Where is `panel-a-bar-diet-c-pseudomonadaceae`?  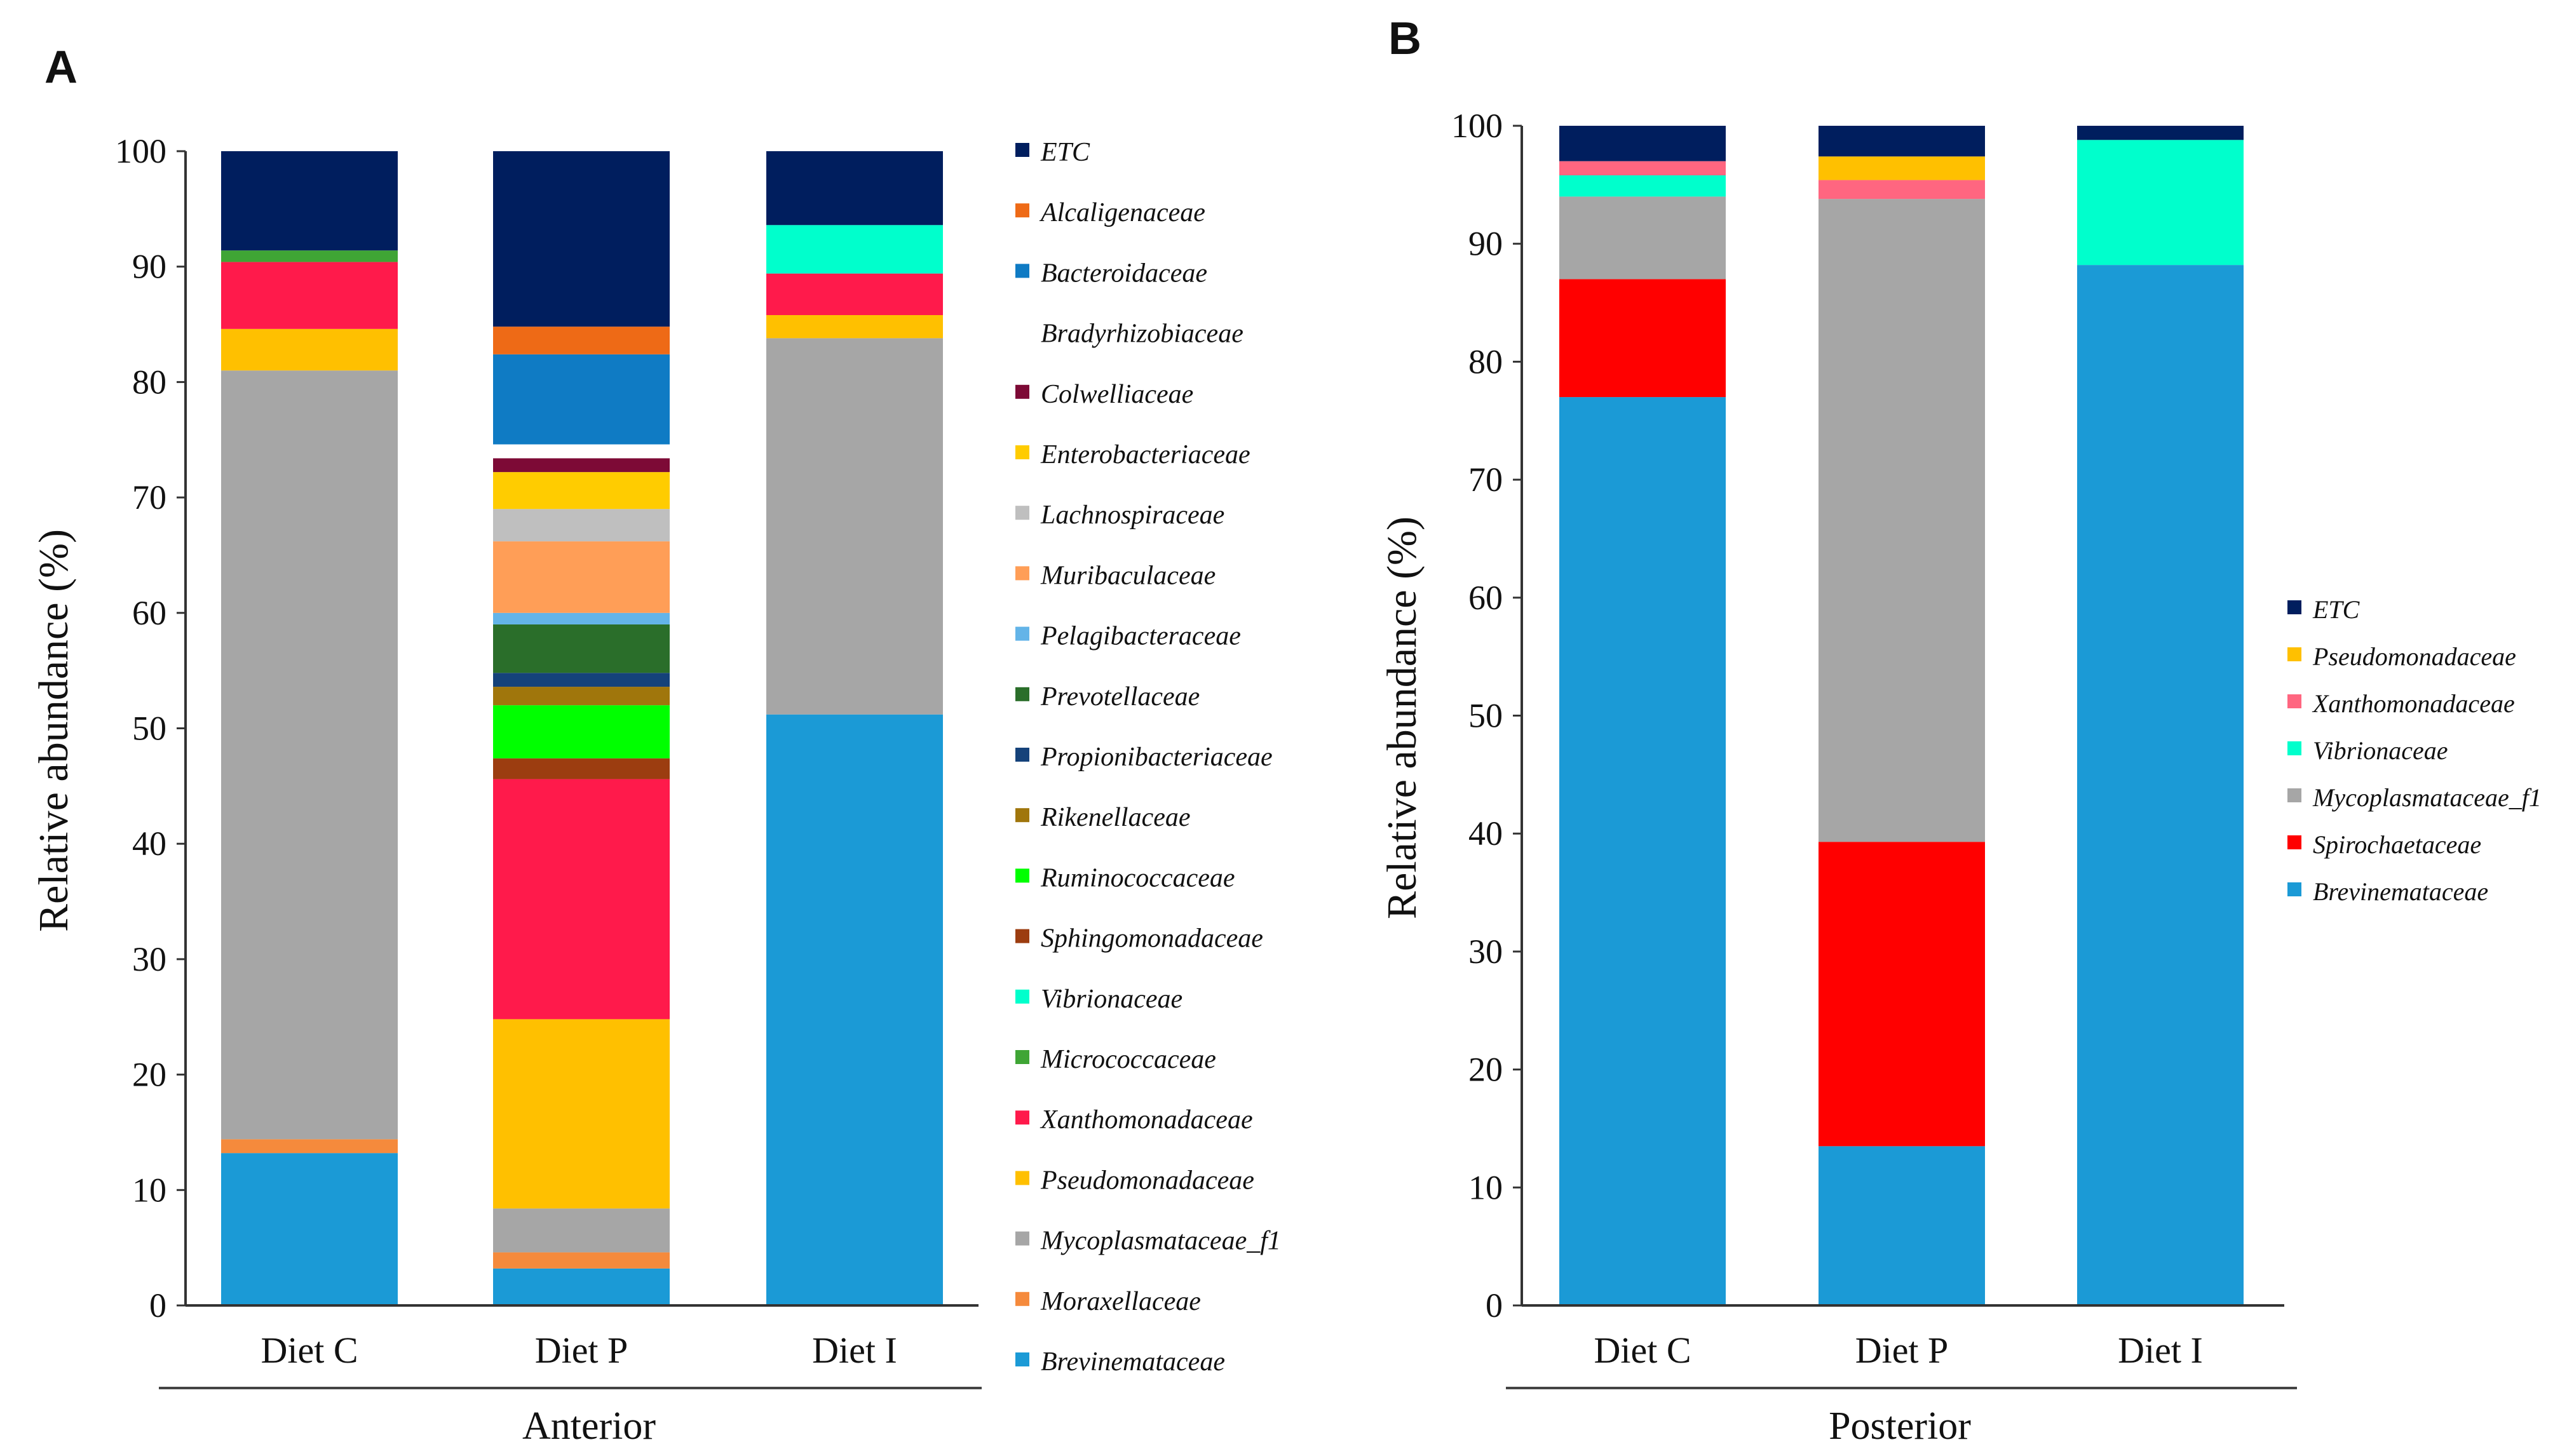 panel-a-bar-diet-c-pseudomonadaceae is located at coordinates (309, 349).